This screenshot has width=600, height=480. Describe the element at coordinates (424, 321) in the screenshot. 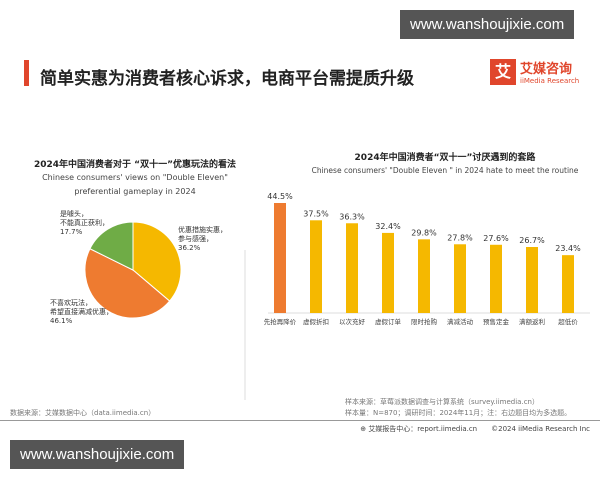

I see `bar-category-label: 限时抢购` at that location.